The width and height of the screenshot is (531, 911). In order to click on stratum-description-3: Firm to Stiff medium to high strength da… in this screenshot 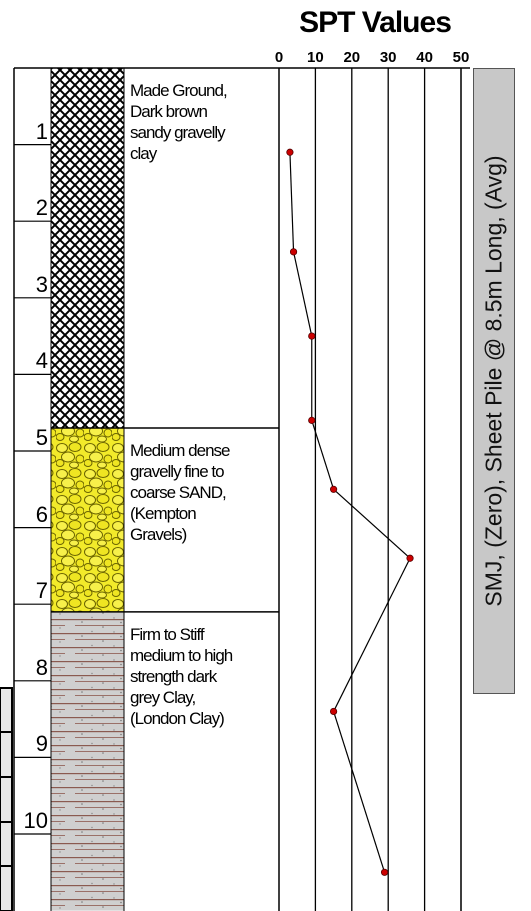, I will do `click(181, 676)`.